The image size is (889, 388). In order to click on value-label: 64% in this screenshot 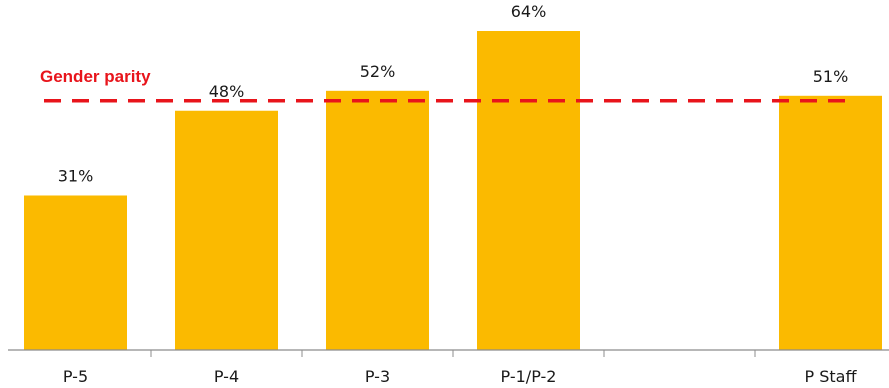, I will do `click(529, 11)`.